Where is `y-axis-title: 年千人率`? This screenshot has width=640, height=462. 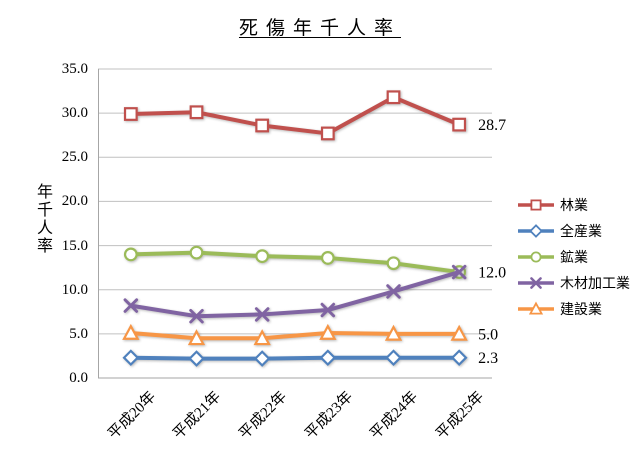
y-axis-title: 年千人率 is located at coordinates (42, 219).